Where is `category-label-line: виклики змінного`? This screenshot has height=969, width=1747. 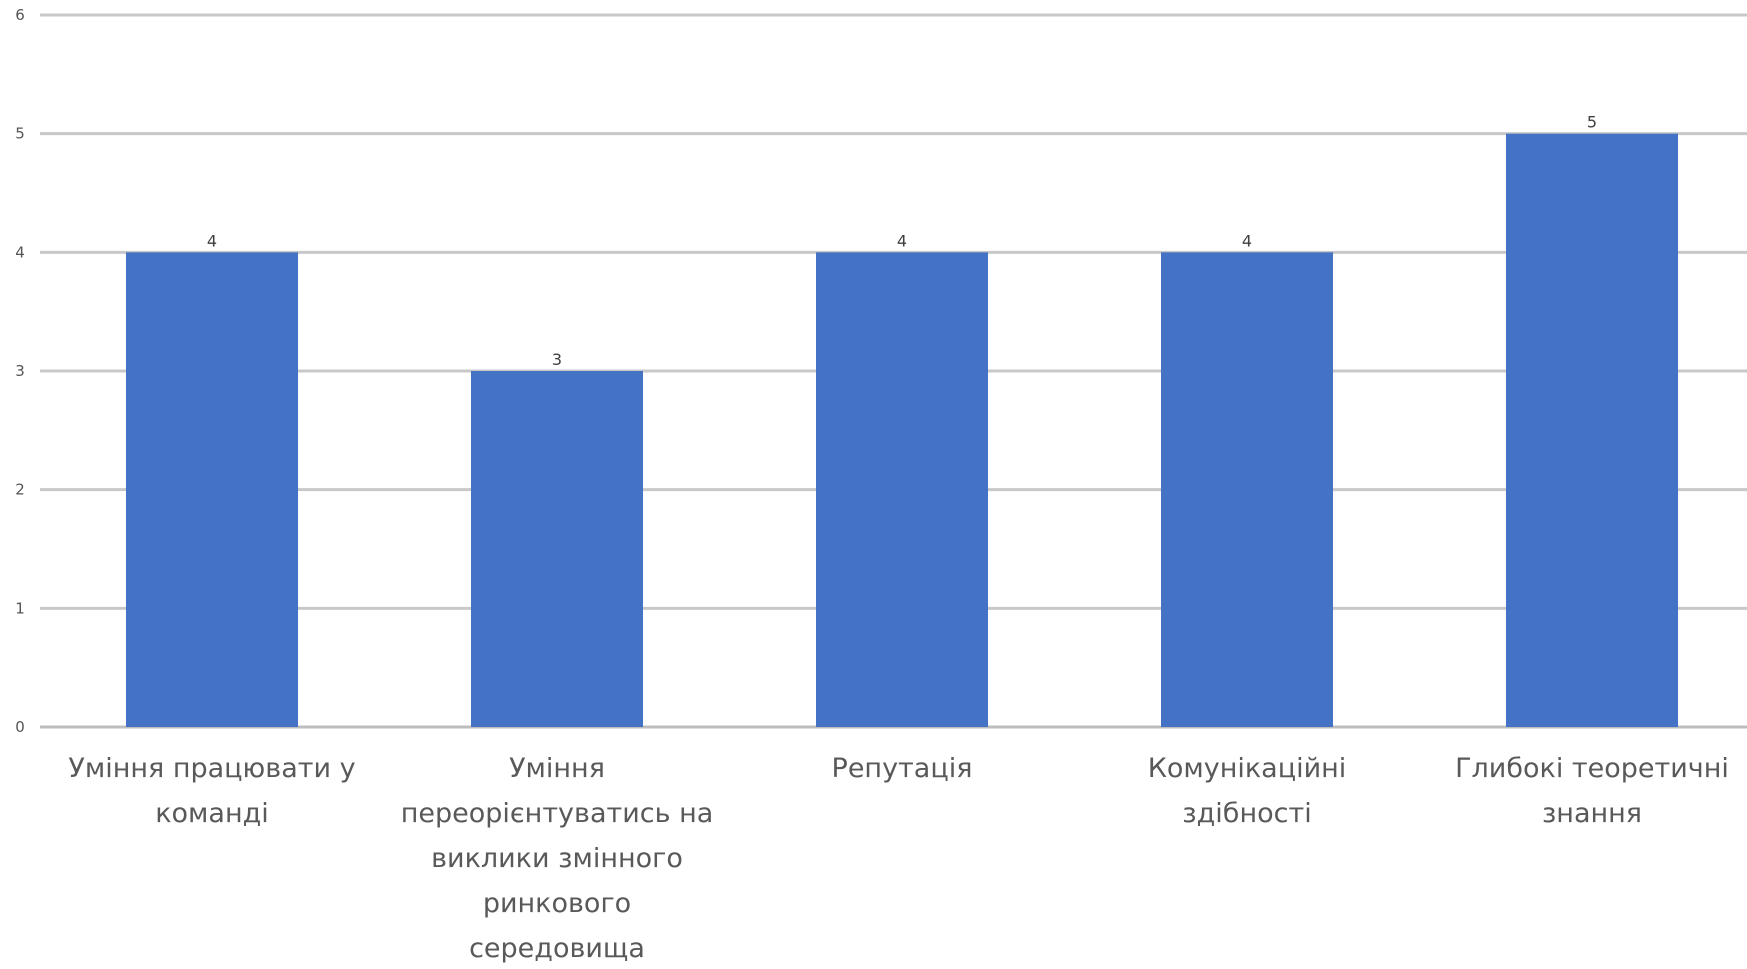
category-label-line: виклики змінного is located at coordinates (557, 858).